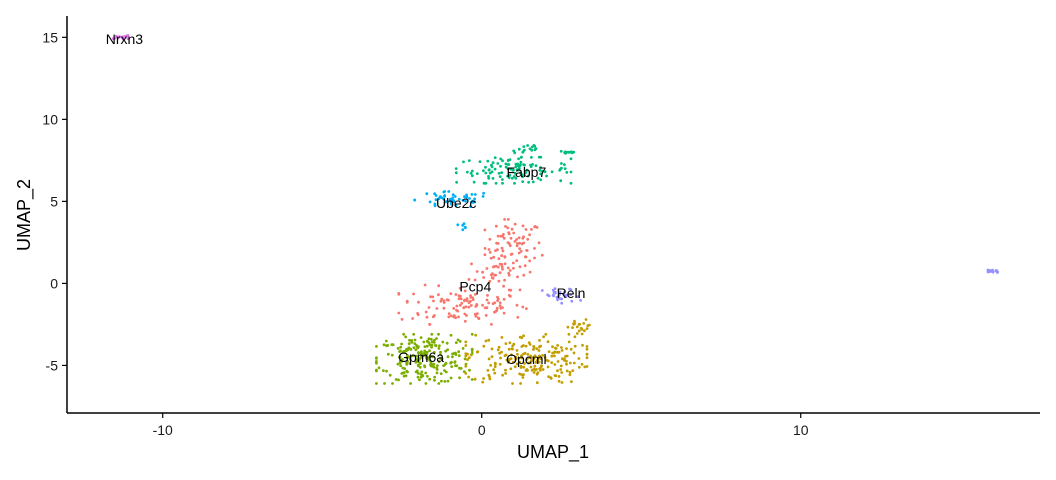  I want to click on cluster-opcml-points, so click(527, 351).